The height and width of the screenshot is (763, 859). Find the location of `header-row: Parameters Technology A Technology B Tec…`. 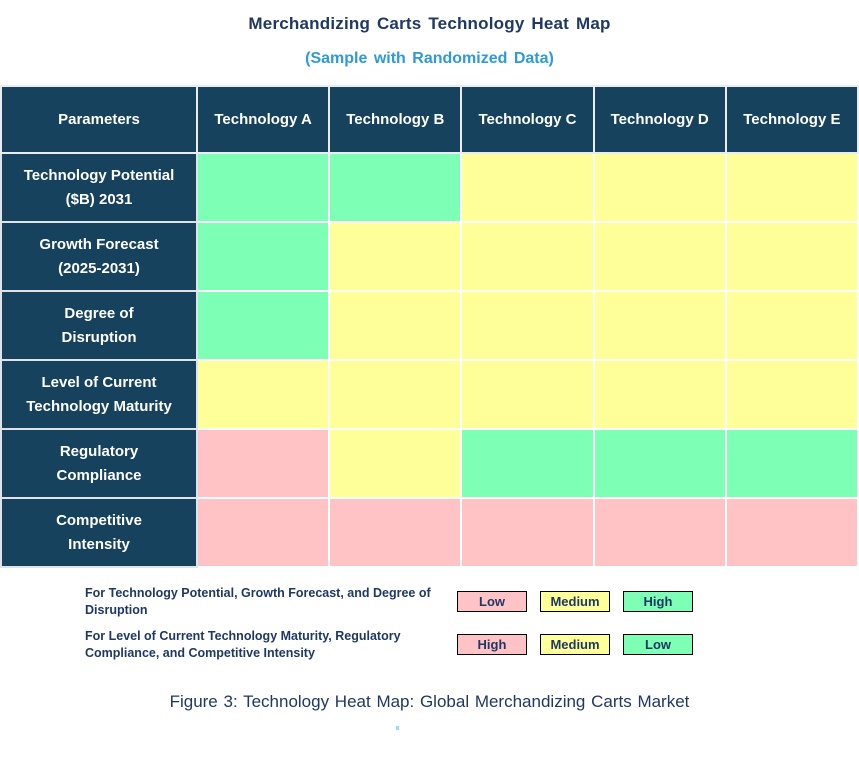

header-row: Parameters Technology A Technology B Tec… is located at coordinates (429, 119).